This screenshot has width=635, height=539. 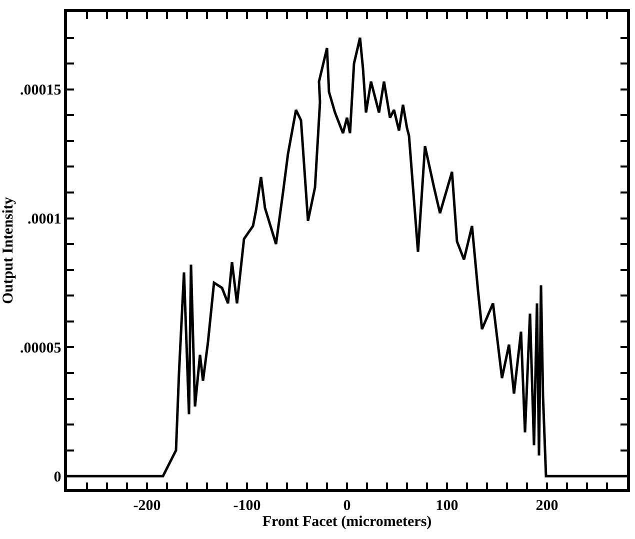 I want to click on x-tick-label: 100, so click(x=447, y=506).